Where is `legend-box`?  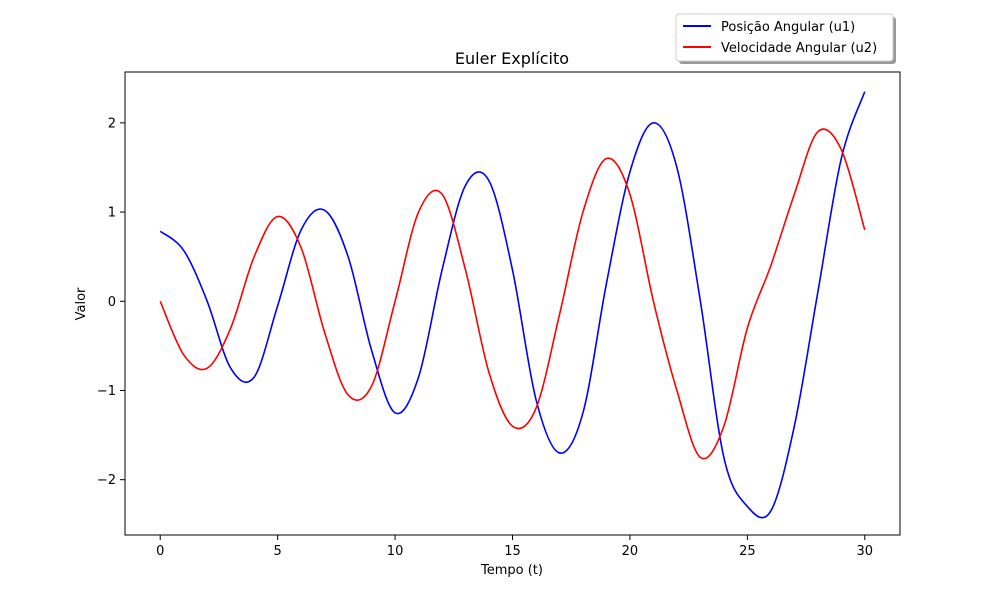 legend-box is located at coordinates (784, 37).